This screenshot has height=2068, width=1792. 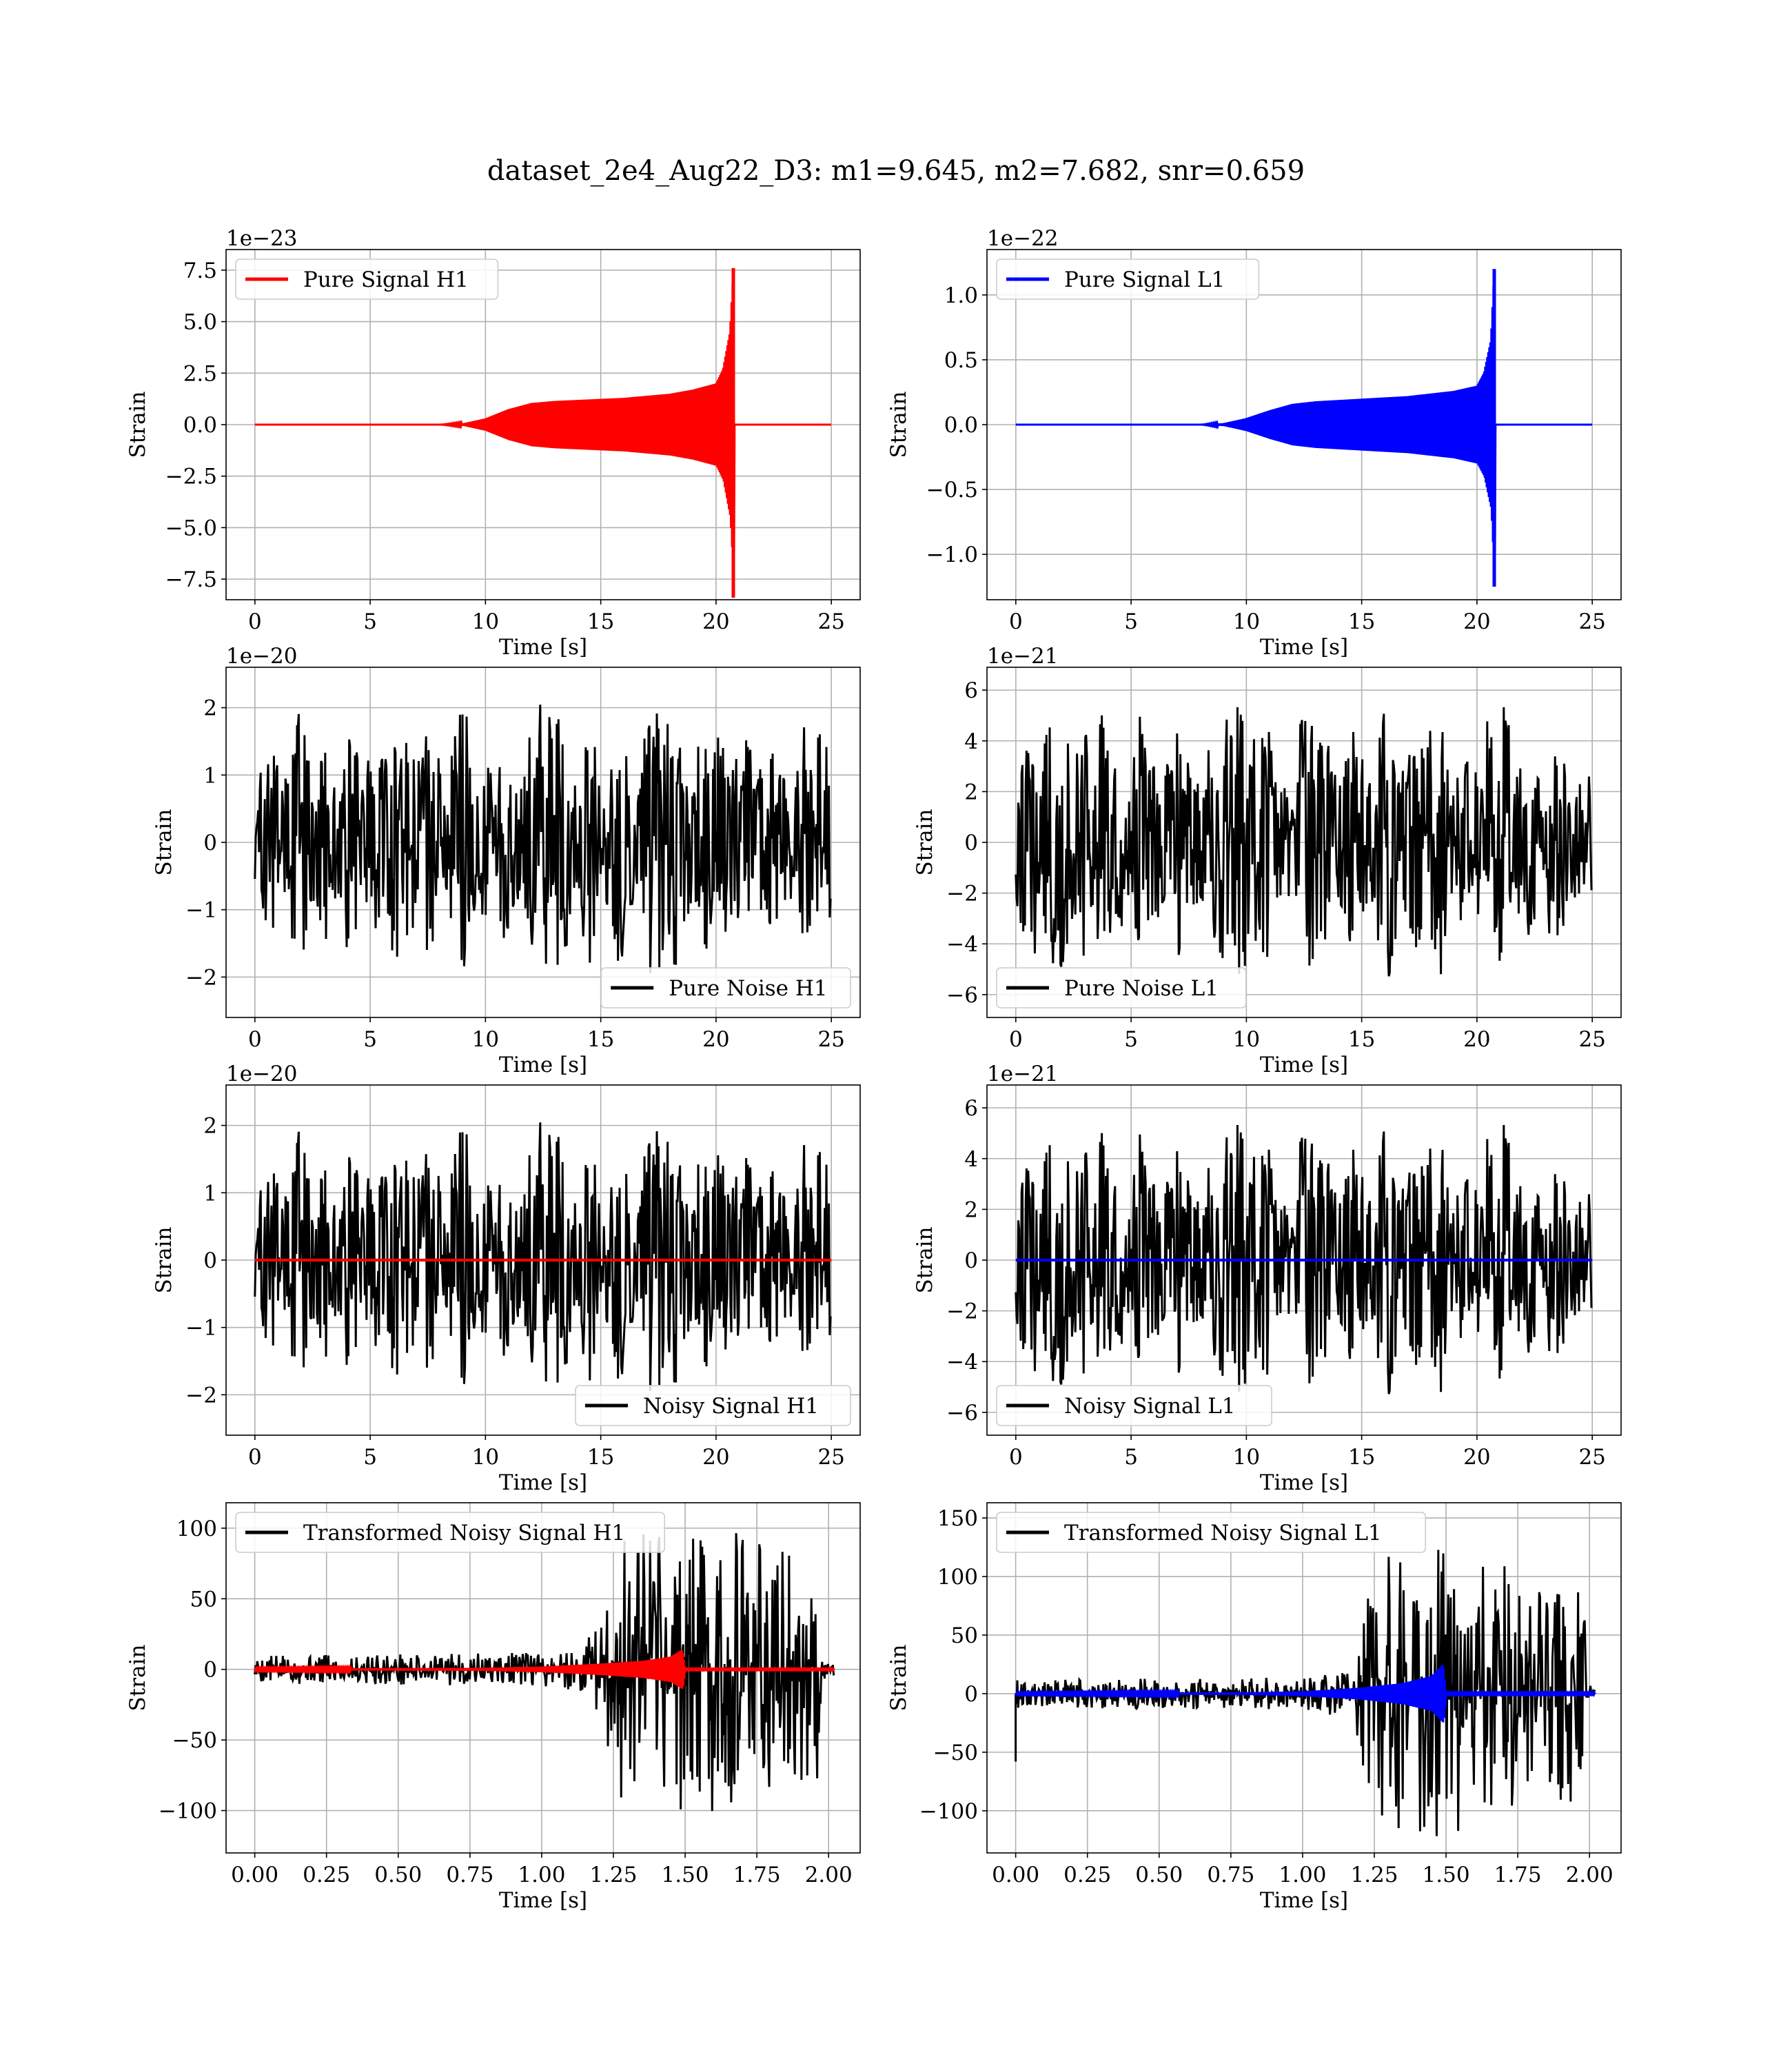 What do you see at coordinates (757, 1875) in the screenshot?
I see `x-tick-label: 1.75` at bounding box center [757, 1875].